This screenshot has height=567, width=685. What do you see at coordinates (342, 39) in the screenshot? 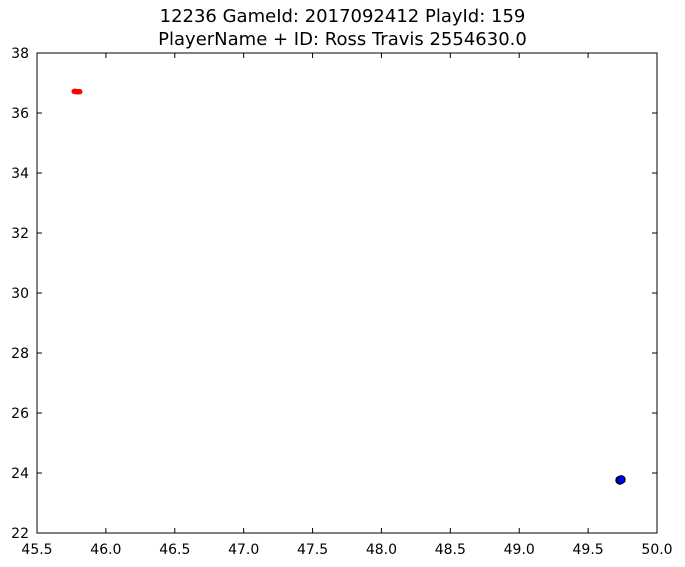
I see `chart-title-line-2: PlayerName + ID: Ross Travis 2554630.0` at bounding box center [342, 39].